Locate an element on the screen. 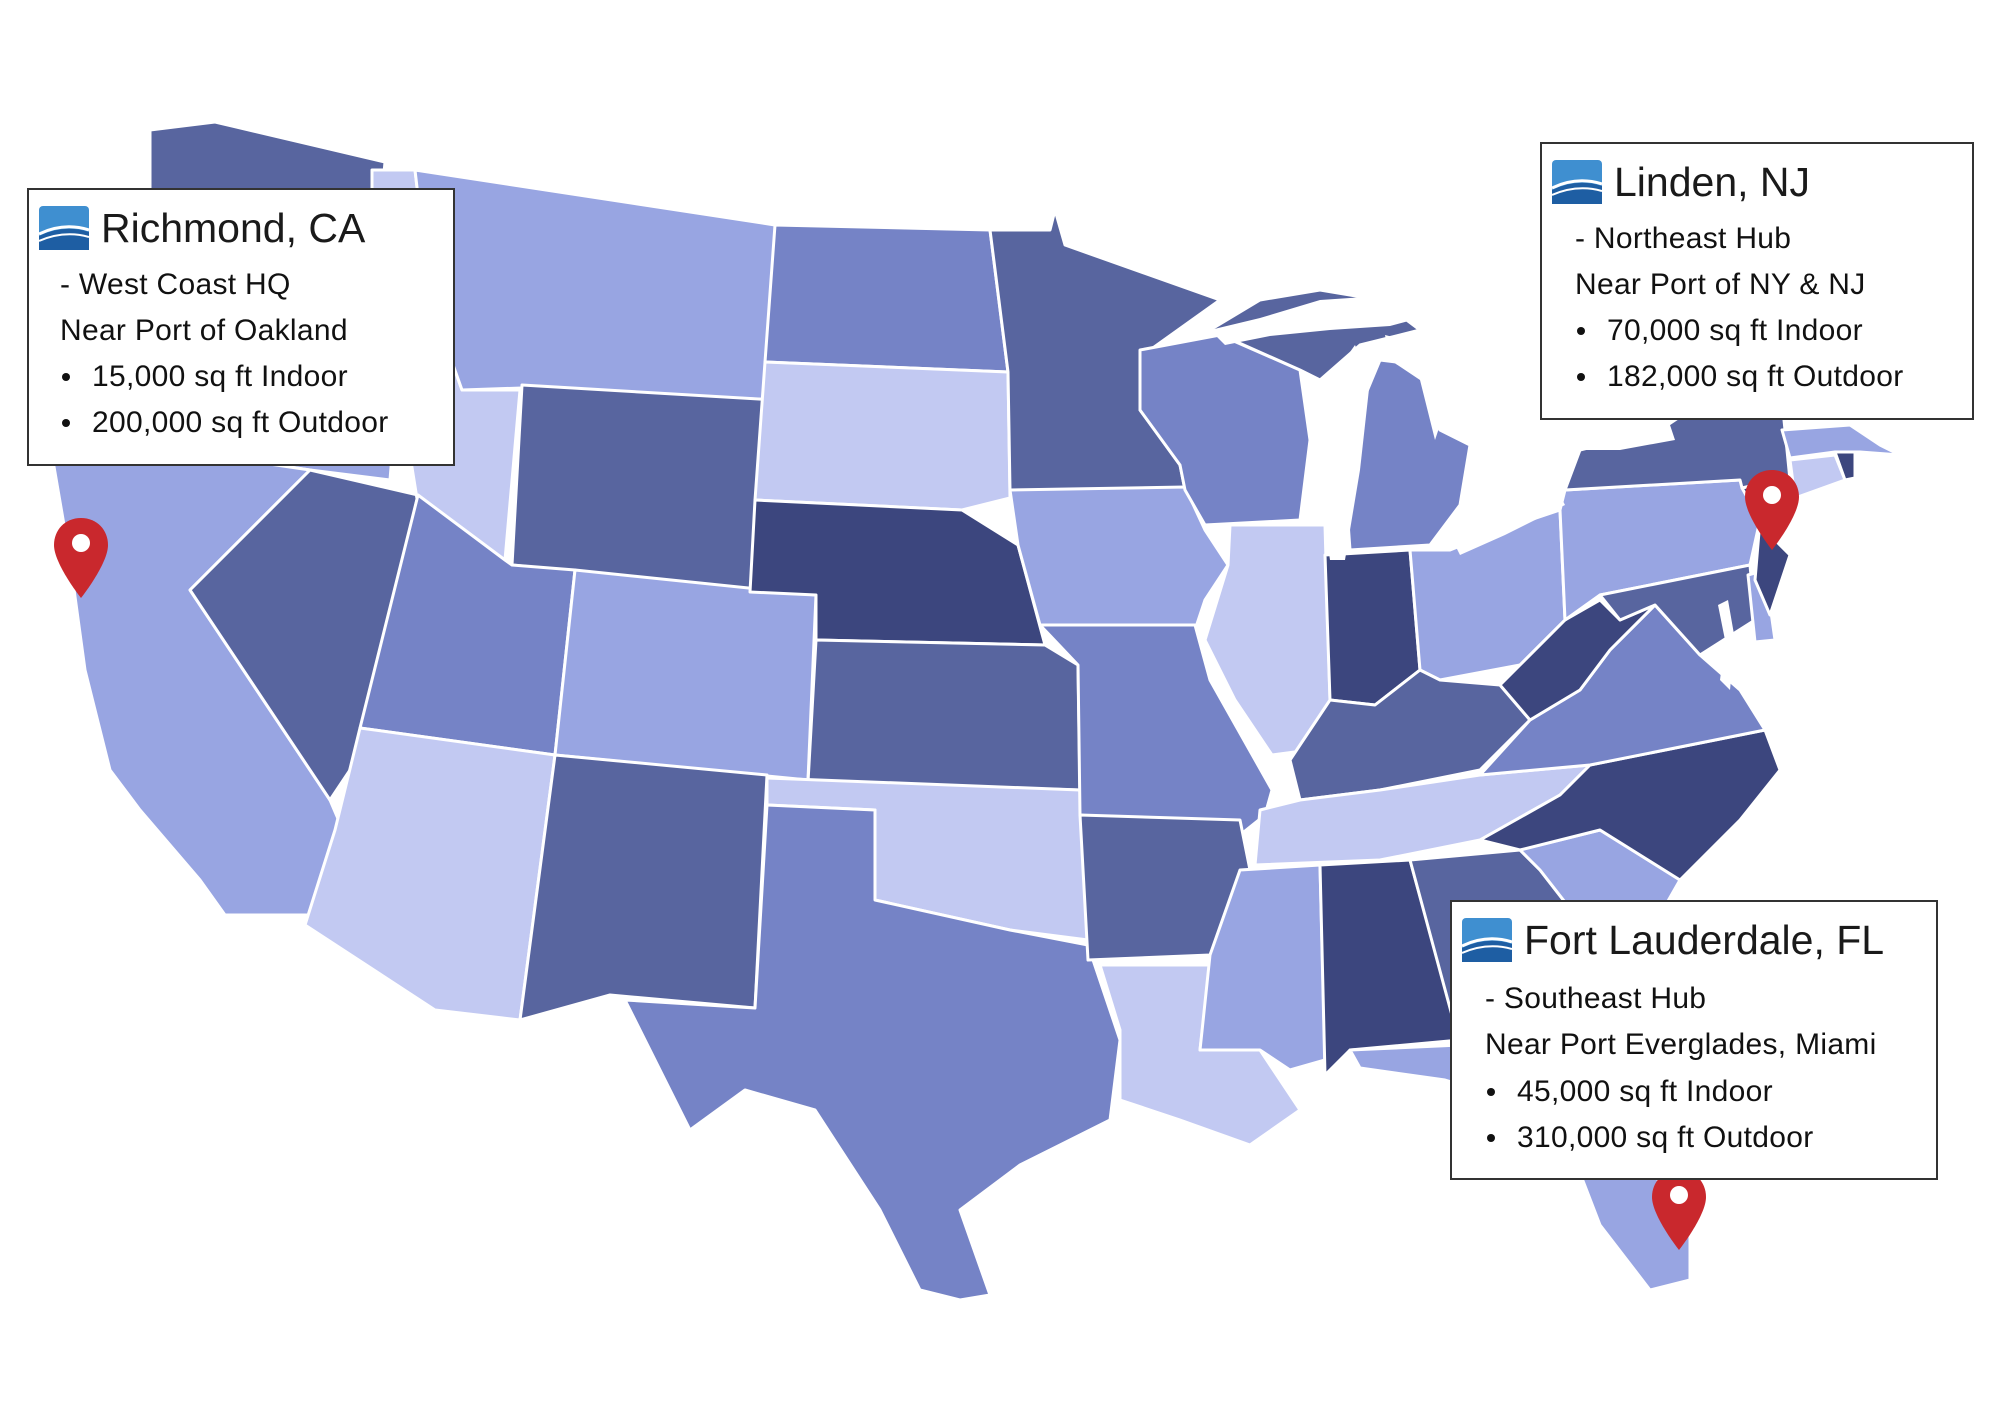 This screenshot has width=2000, height=1414. location-port: Near Port of NY & NJ is located at coordinates (1720, 284).